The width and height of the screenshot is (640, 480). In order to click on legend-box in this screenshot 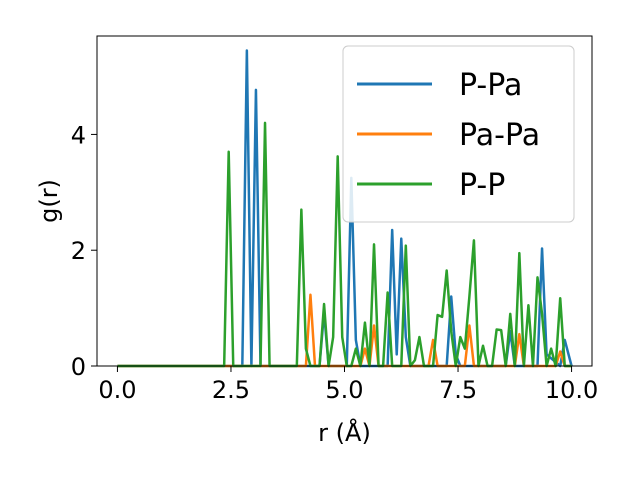, I will do `click(458, 134)`.